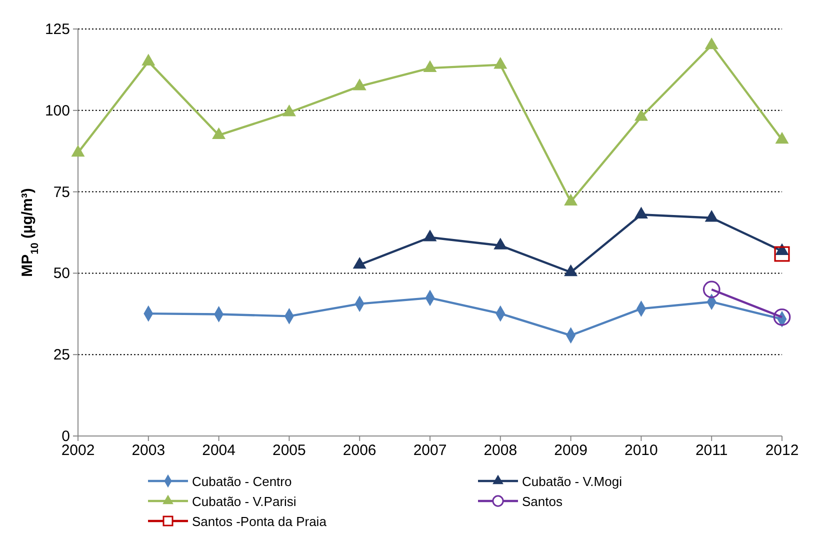 This screenshot has width=816, height=558. I want to click on x-tick-label: 2003, so click(149, 450).